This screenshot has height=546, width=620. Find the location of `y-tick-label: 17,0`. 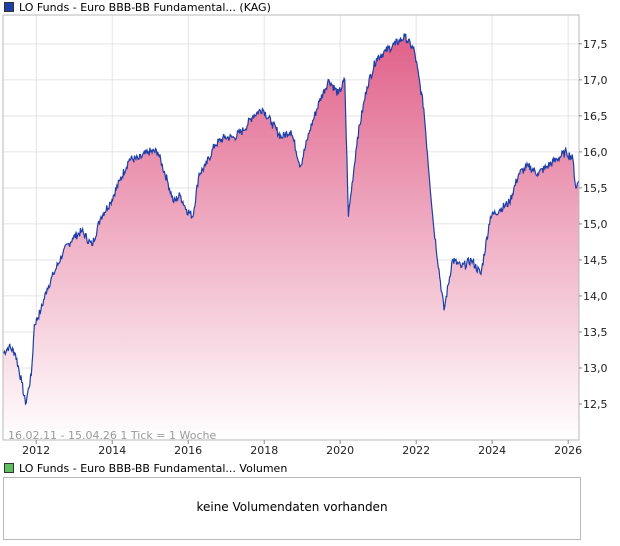

y-tick-label: 17,0 is located at coordinates (595, 80).